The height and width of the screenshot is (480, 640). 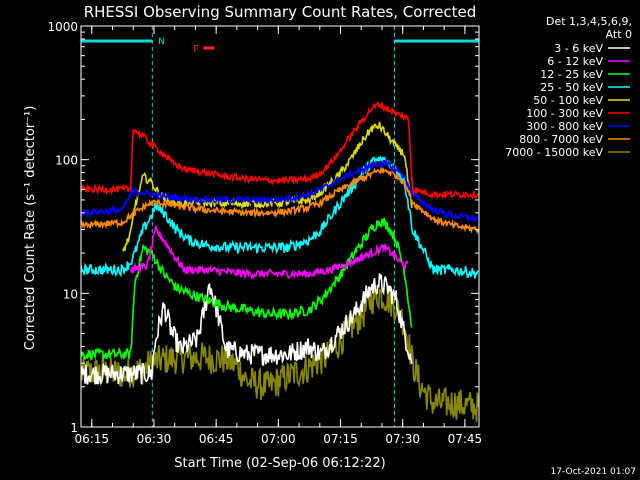 What do you see at coordinates (554, 152) in the screenshot?
I see `legend-label: 7000 - 15000 keV` at bounding box center [554, 152].